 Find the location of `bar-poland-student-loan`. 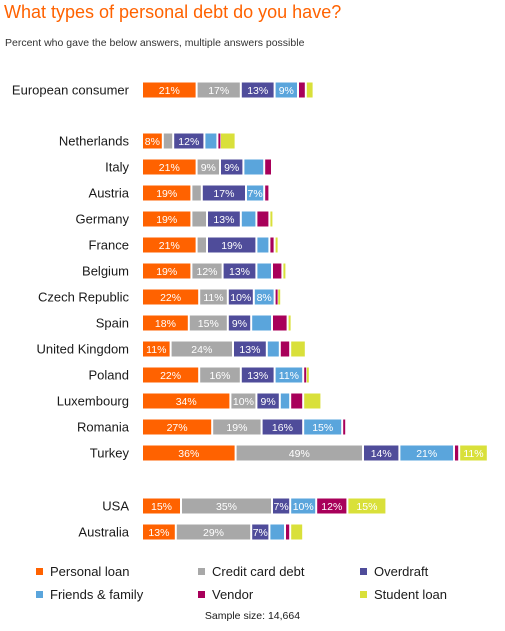

bar-poland-student-loan is located at coordinates (307, 375).